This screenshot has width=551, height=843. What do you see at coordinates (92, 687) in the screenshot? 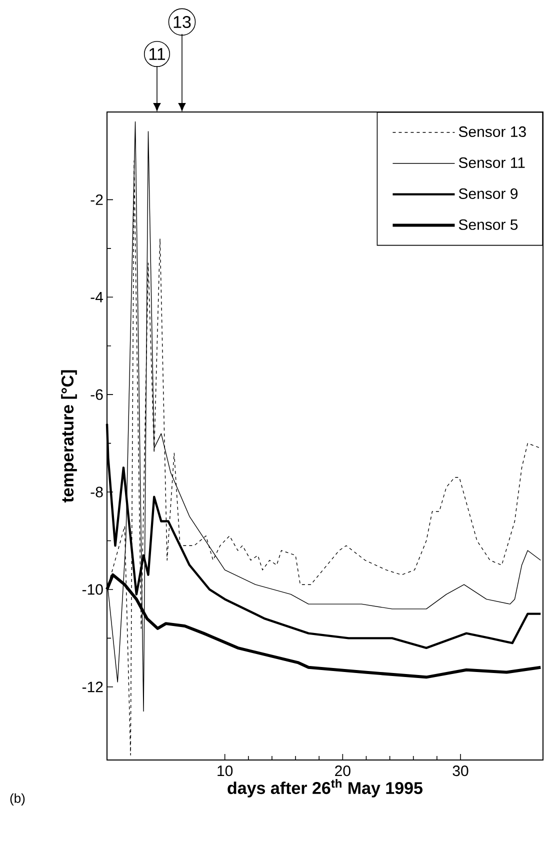
I see `y-tick-label: -12` at bounding box center [92, 687].